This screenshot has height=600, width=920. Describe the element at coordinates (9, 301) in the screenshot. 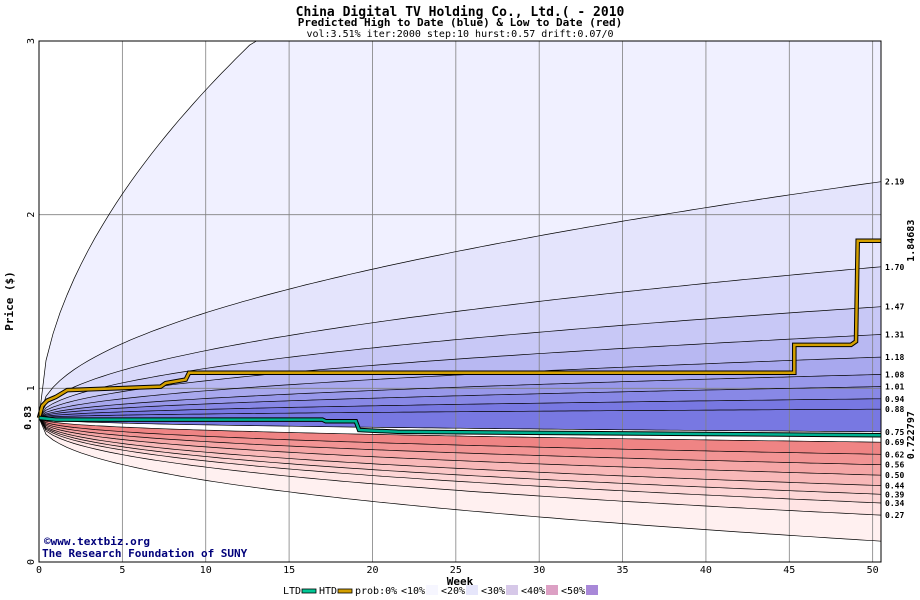

I see `y-axis-label: Price ($)` at that location.